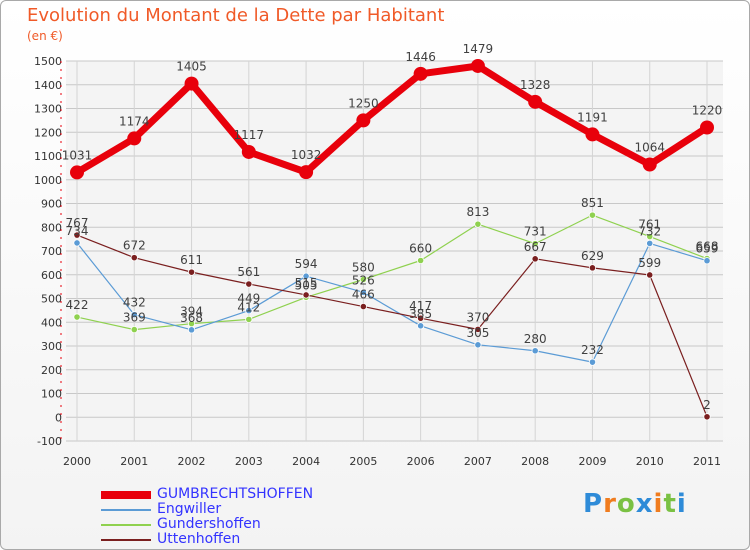 This screenshot has height=550, width=750. What do you see at coordinates (191, 312) in the screenshot?
I see `data-label: 394` at bounding box center [191, 312].